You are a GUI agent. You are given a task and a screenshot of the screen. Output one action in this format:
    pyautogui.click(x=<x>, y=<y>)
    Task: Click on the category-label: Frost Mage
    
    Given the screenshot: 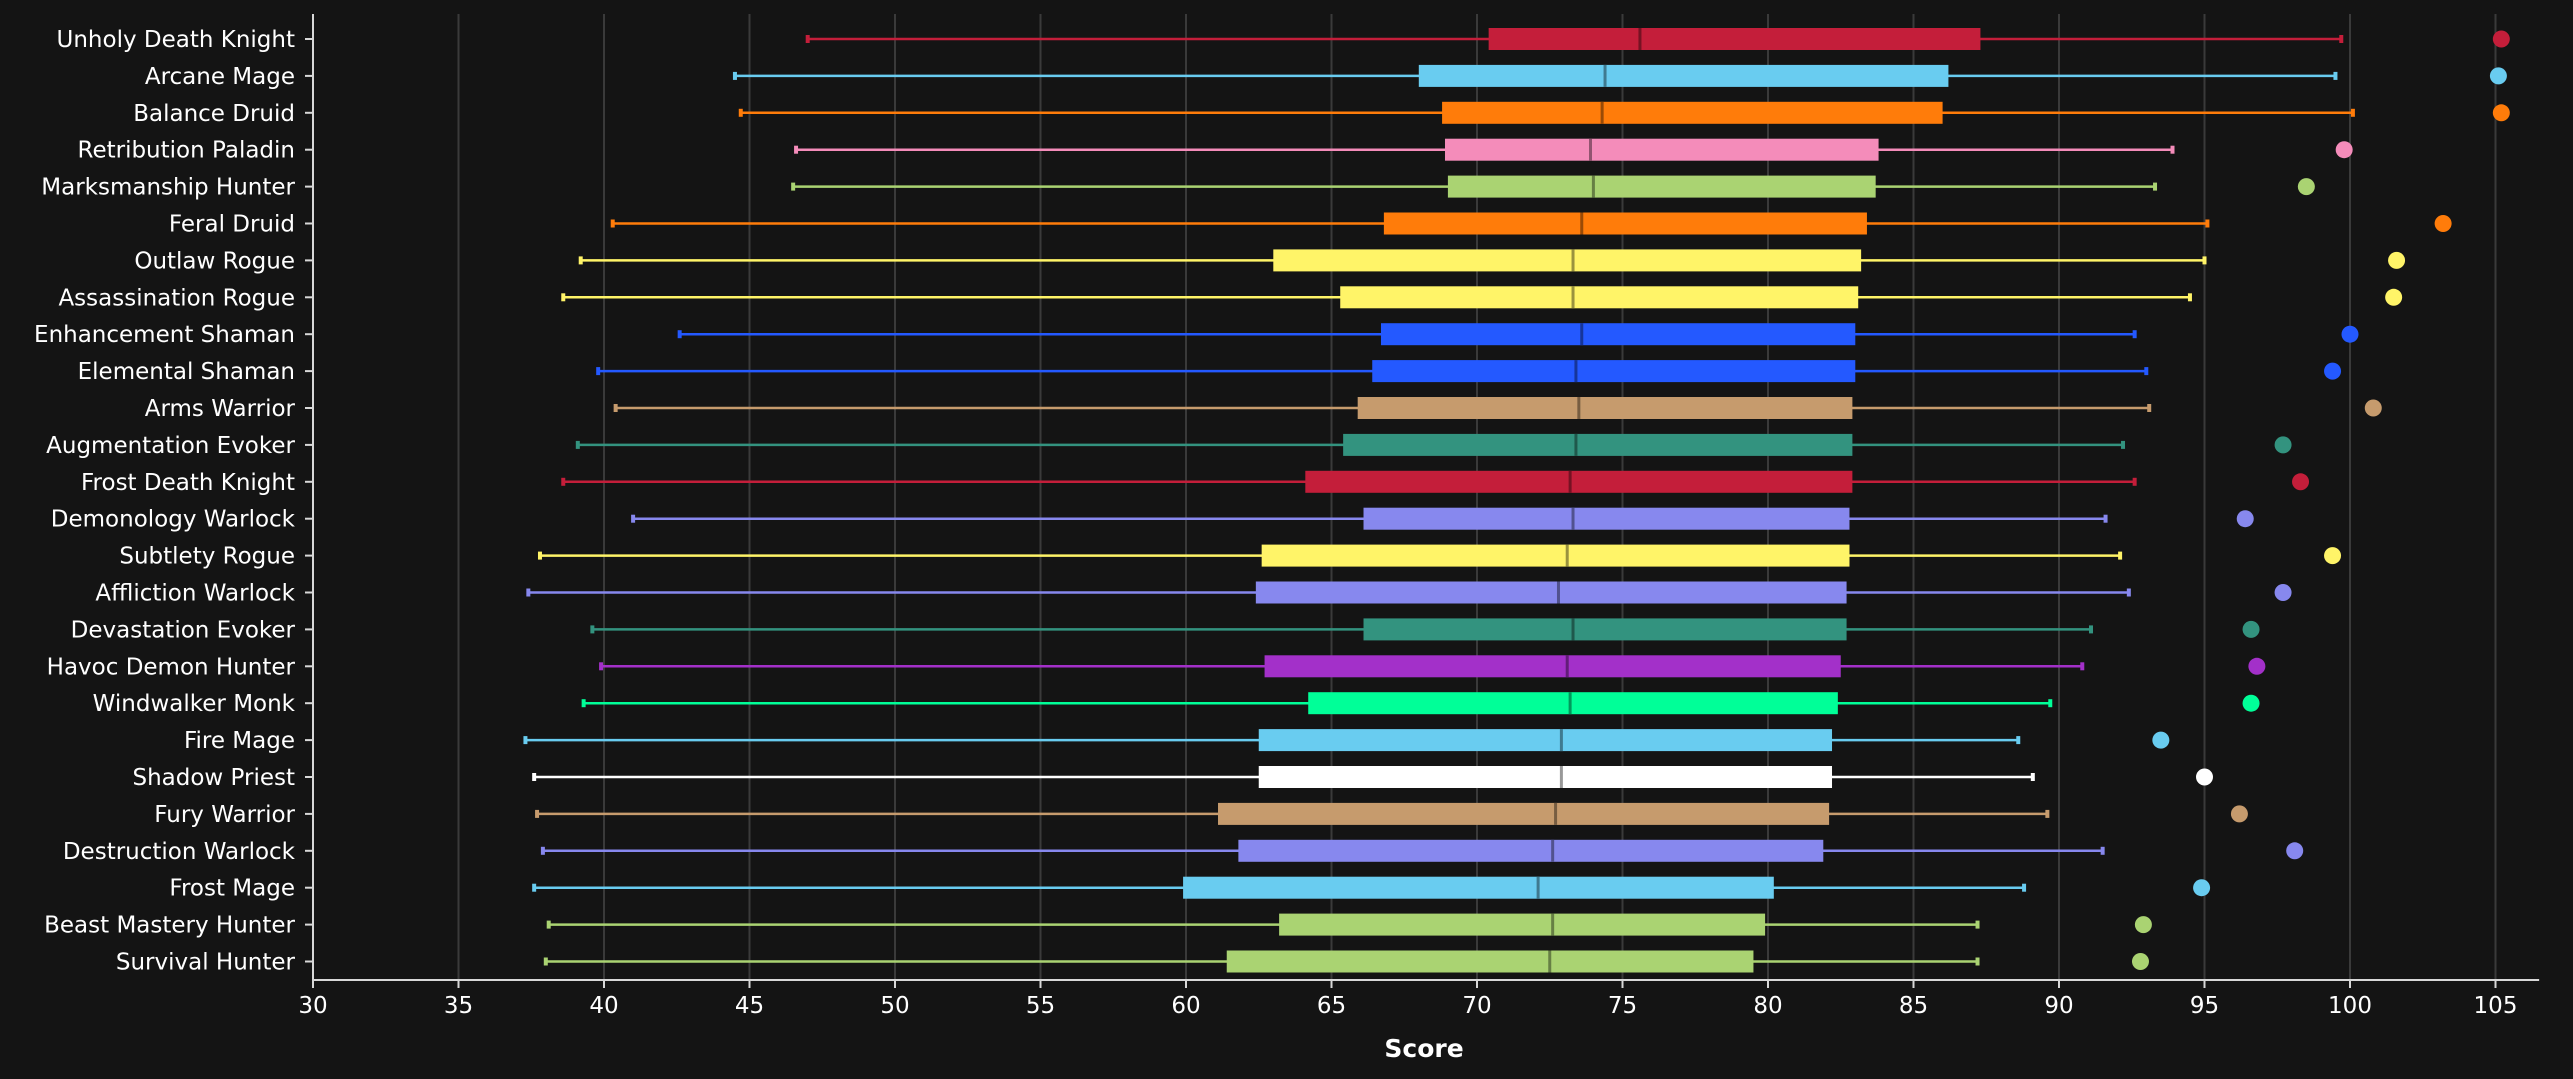 What is the action you would take?
    pyautogui.click(x=232, y=889)
    